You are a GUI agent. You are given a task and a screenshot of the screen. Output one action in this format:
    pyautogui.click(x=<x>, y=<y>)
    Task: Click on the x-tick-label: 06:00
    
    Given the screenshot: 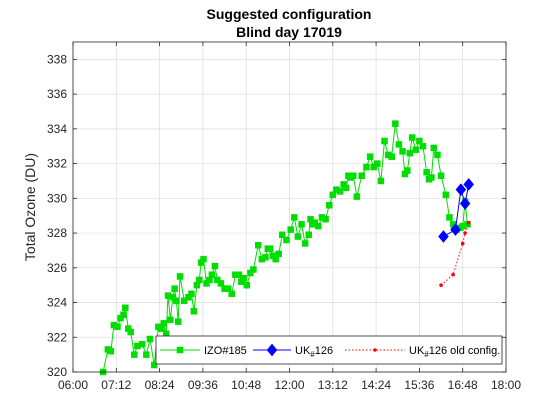 What is the action you would take?
    pyautogui.click(x=73, y=385)
    